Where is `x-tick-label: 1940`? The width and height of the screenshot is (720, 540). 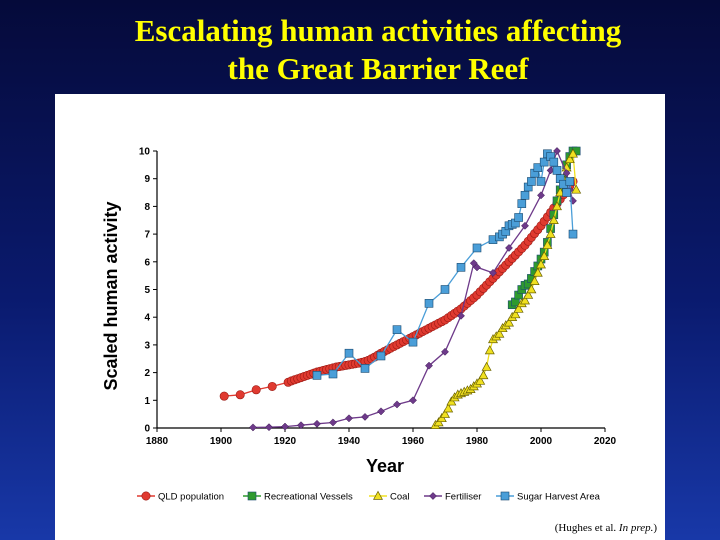
x-tick-label: 1940 is located at coordinates (349, 441).